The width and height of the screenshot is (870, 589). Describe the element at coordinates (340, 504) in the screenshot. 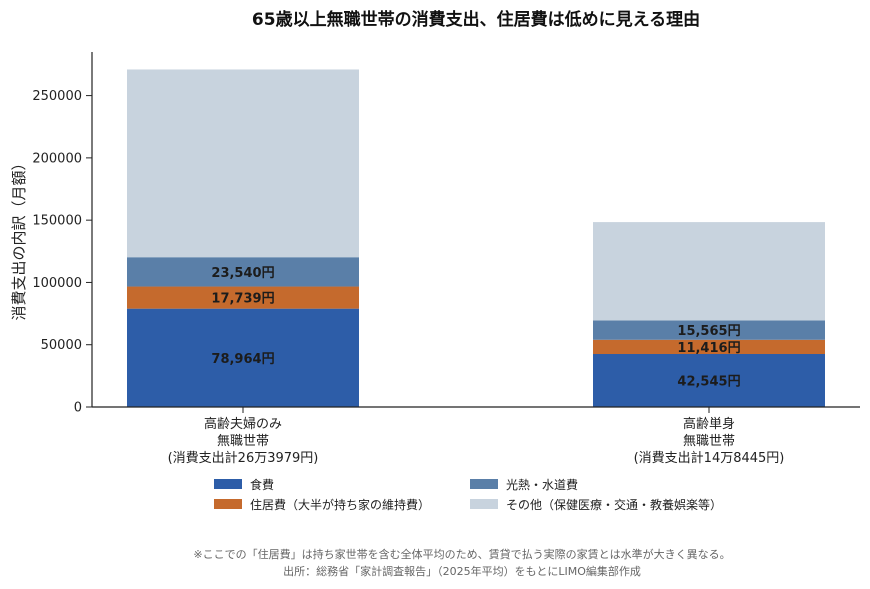

I see `legend-label: 住居費（大半が持ち家の維持費）` at that location.